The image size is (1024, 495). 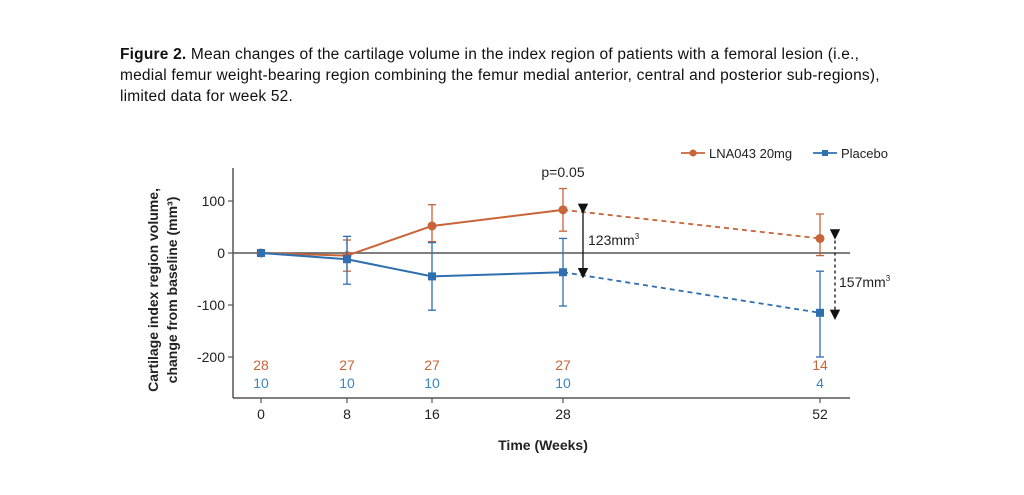 What do you see at coordinates (261, 365) in the screenshot?
I see `n-label: 28` at bounding box center [261, 365].